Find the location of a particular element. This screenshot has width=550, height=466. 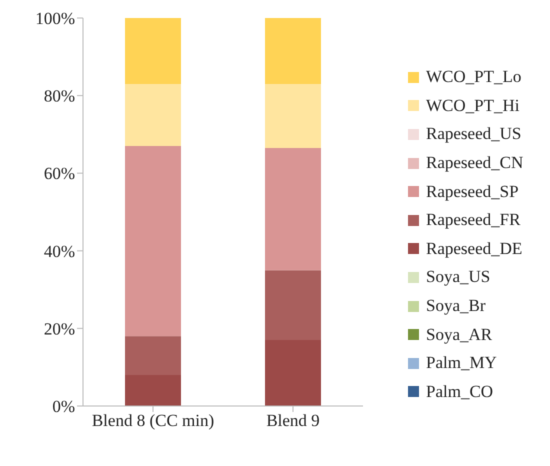

legend-label: WCO_PT_Hi is located at coordinates (473, 106).